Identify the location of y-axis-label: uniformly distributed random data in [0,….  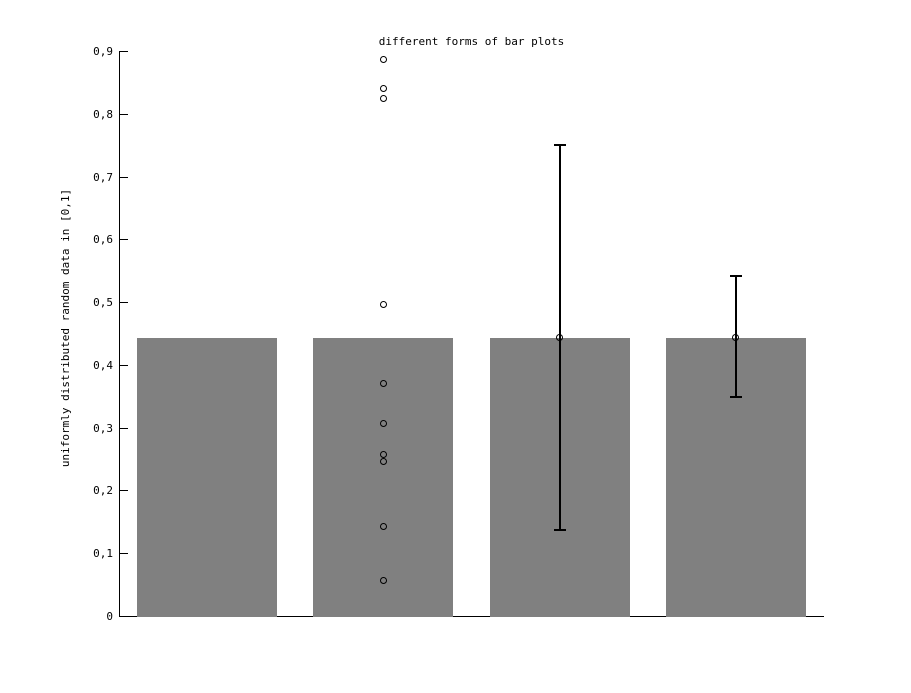
(65, 328).